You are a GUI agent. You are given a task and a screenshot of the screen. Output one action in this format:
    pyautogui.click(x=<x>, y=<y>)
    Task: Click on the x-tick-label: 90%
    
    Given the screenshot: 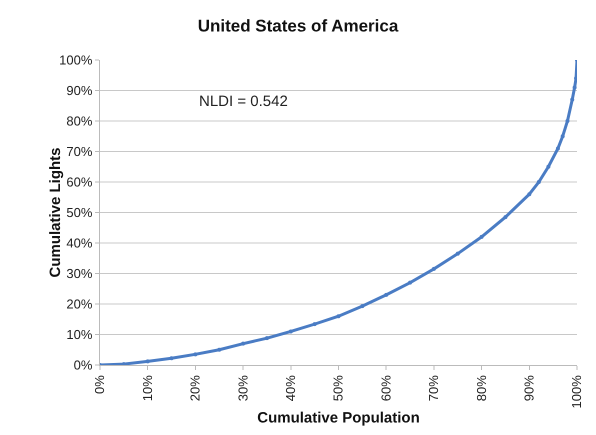 What is the action you would take?
    pyautogui.click(x=529, y=388)
    